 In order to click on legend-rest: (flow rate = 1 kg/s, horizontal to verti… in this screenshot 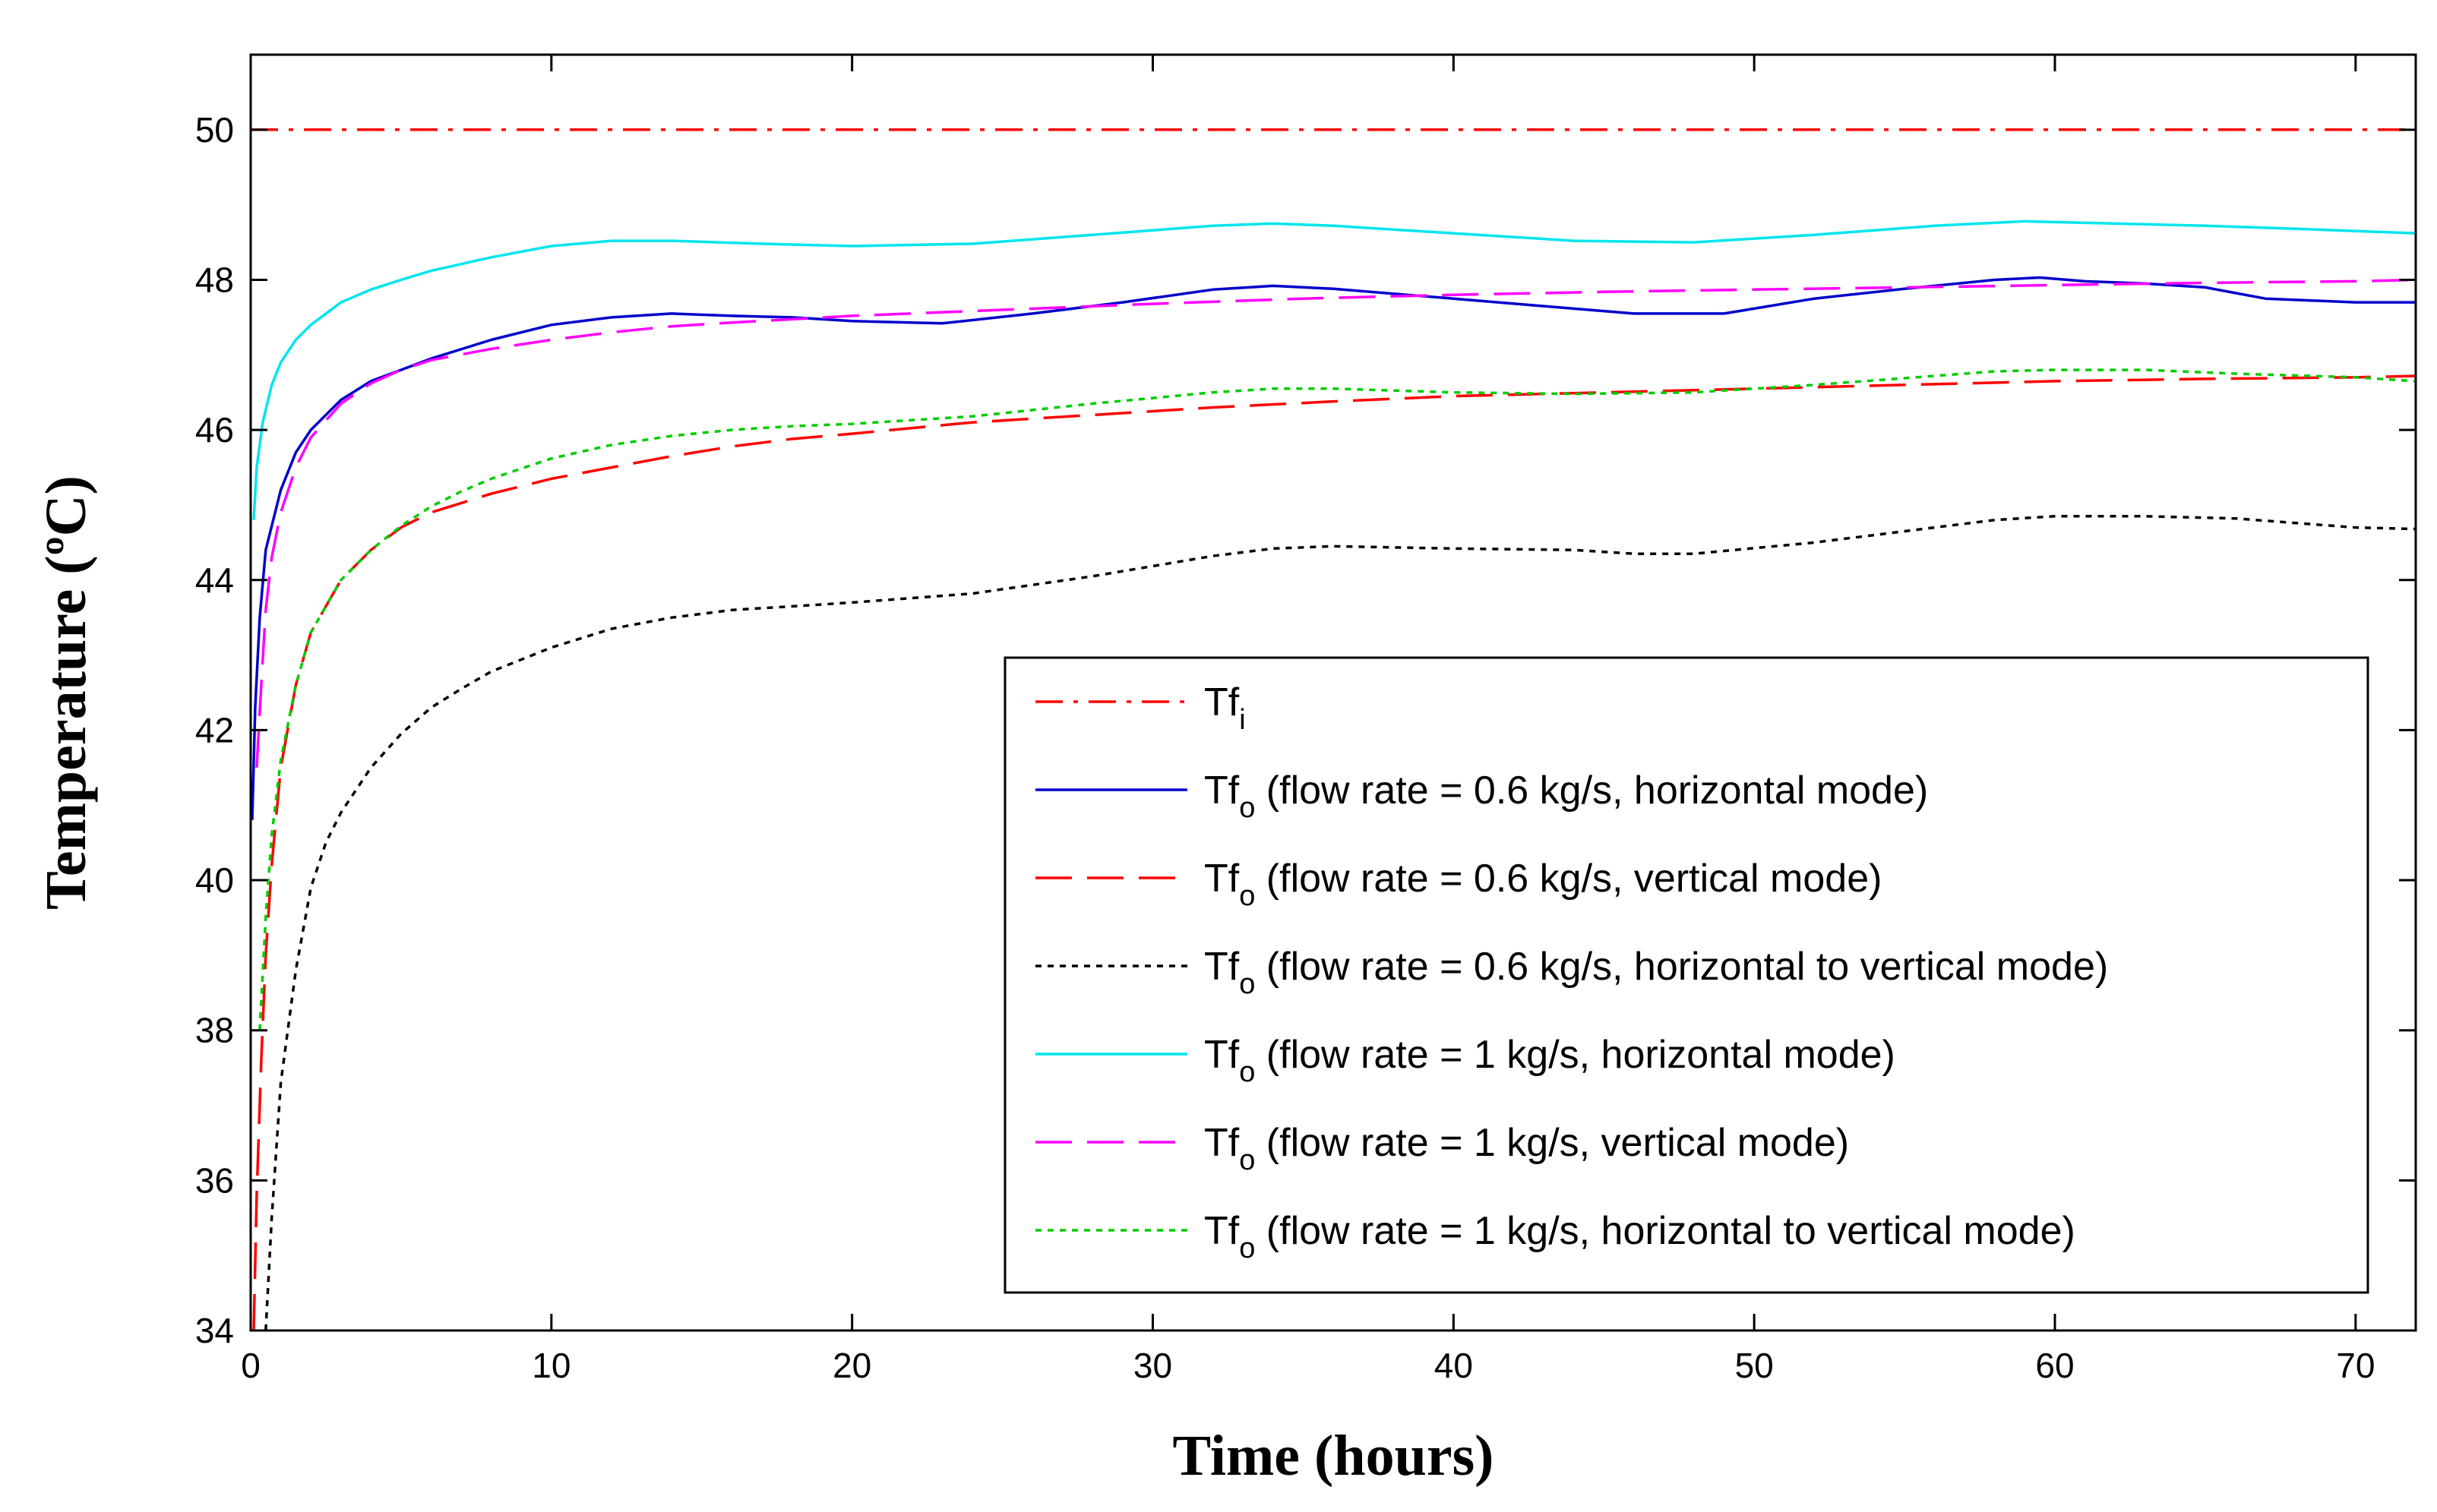, I will do `click(1665, 1231)`.